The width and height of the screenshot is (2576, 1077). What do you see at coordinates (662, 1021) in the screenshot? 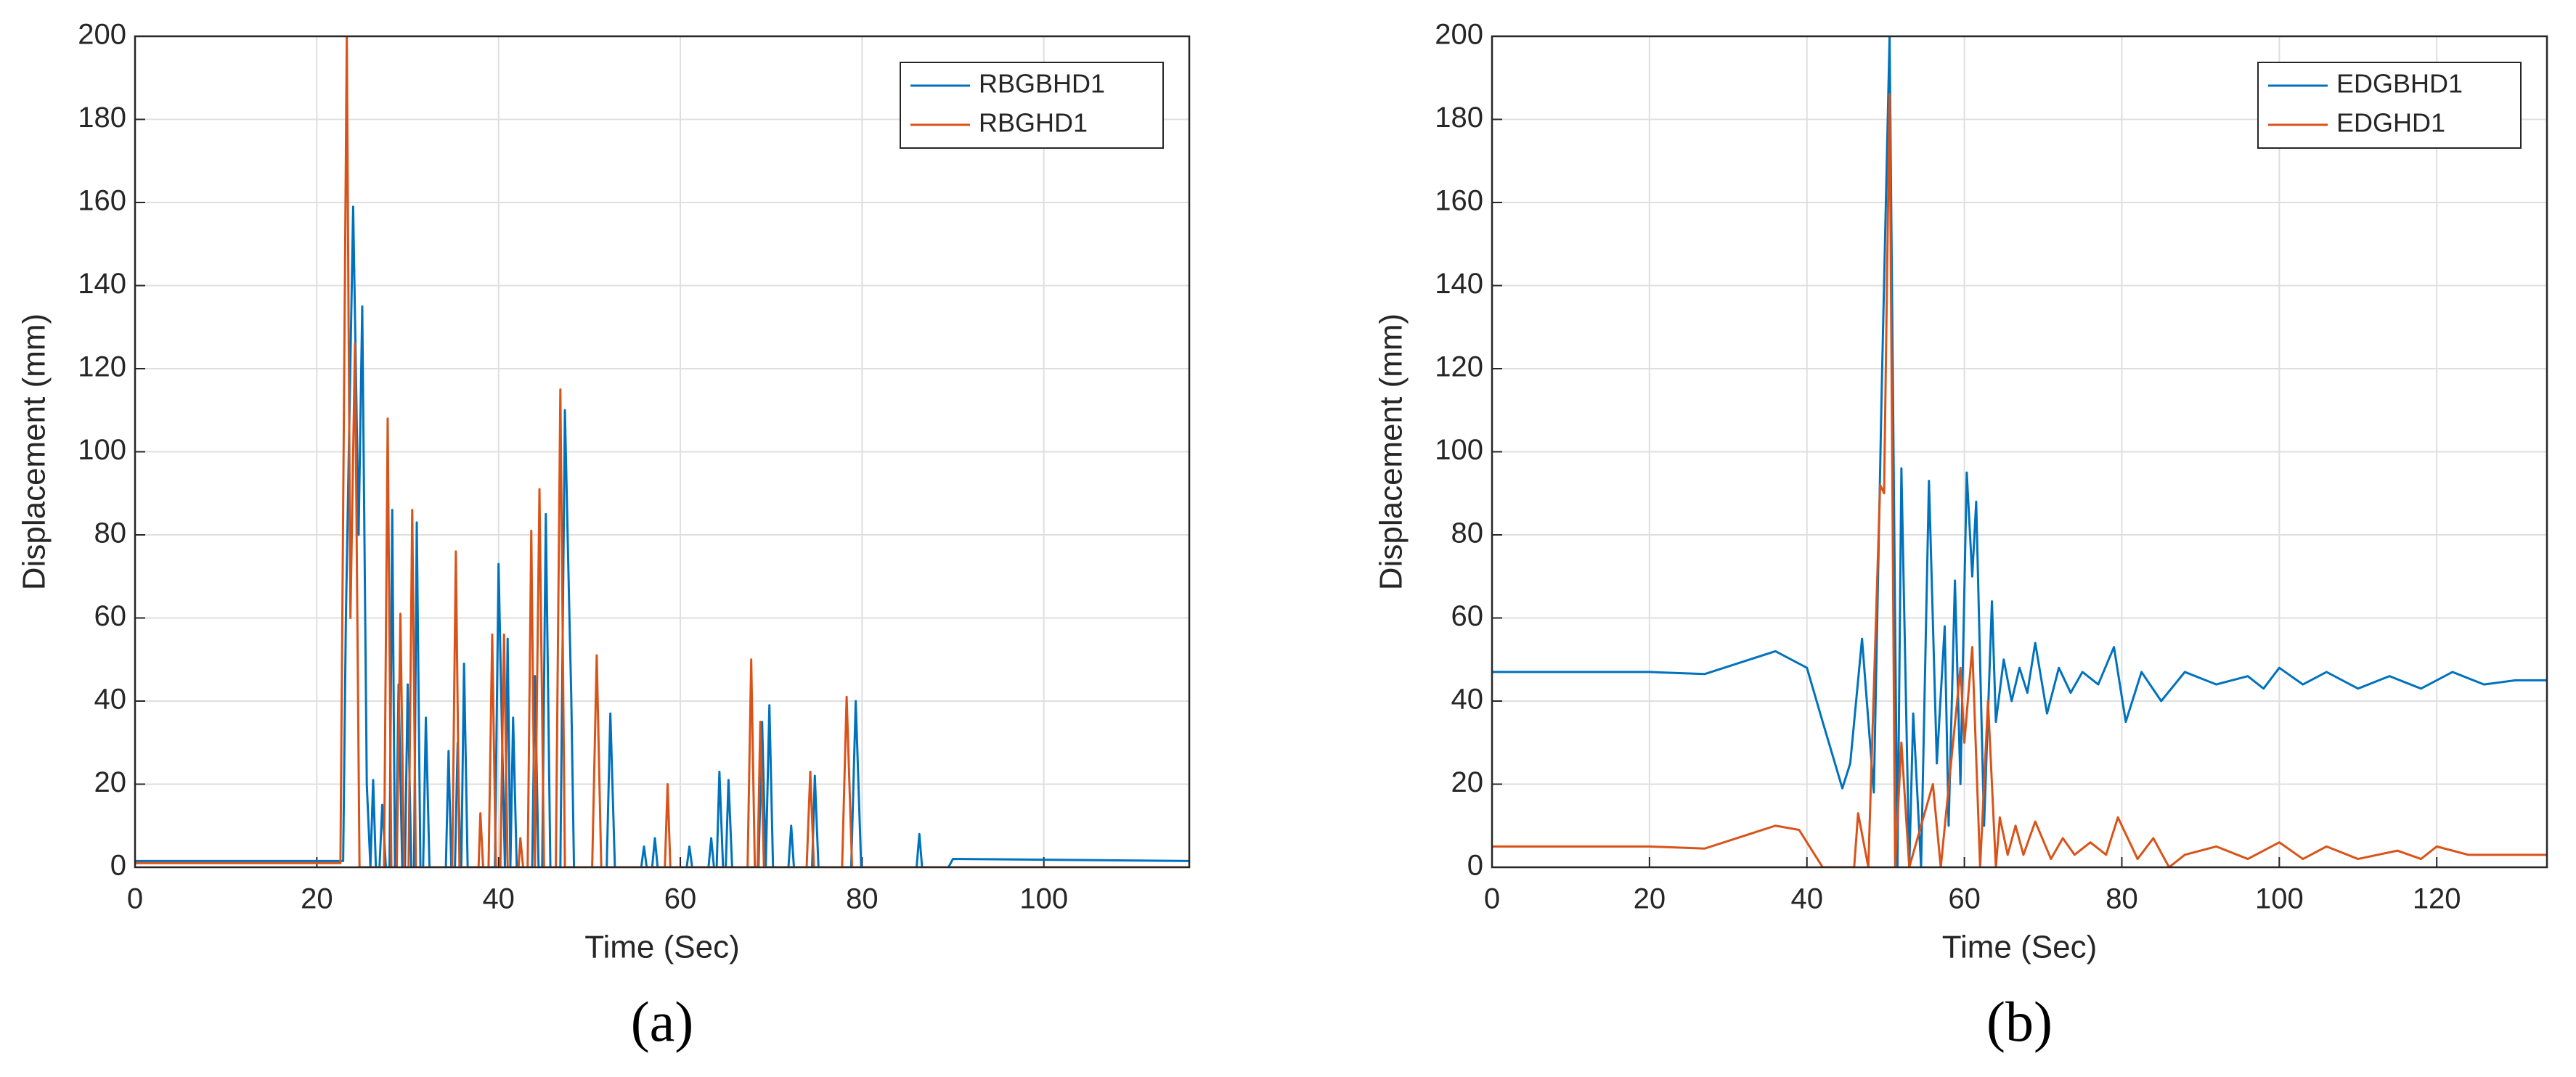
I see `caption: (a)` at bounding box center [662, 1021].